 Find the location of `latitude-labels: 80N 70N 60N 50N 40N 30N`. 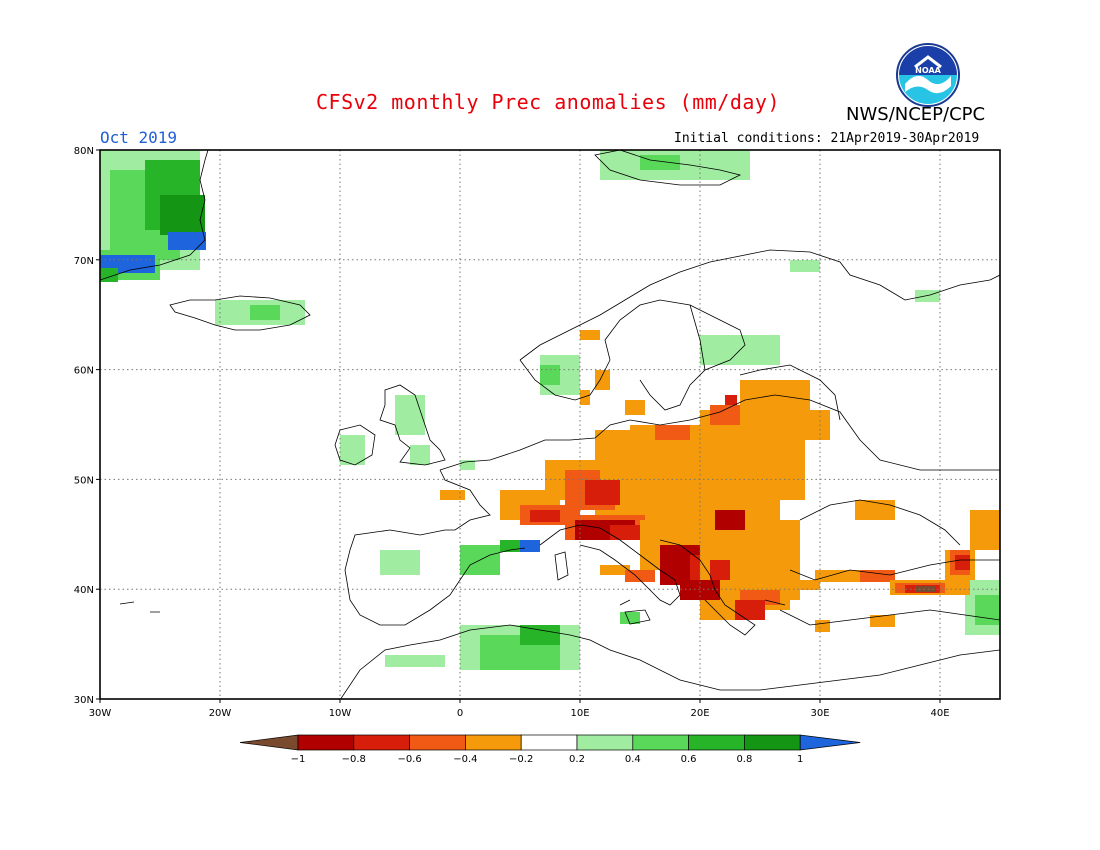

latitude-labels: 80N 70N 60N 50N 40N 30N is located at coordinates (87, 426).